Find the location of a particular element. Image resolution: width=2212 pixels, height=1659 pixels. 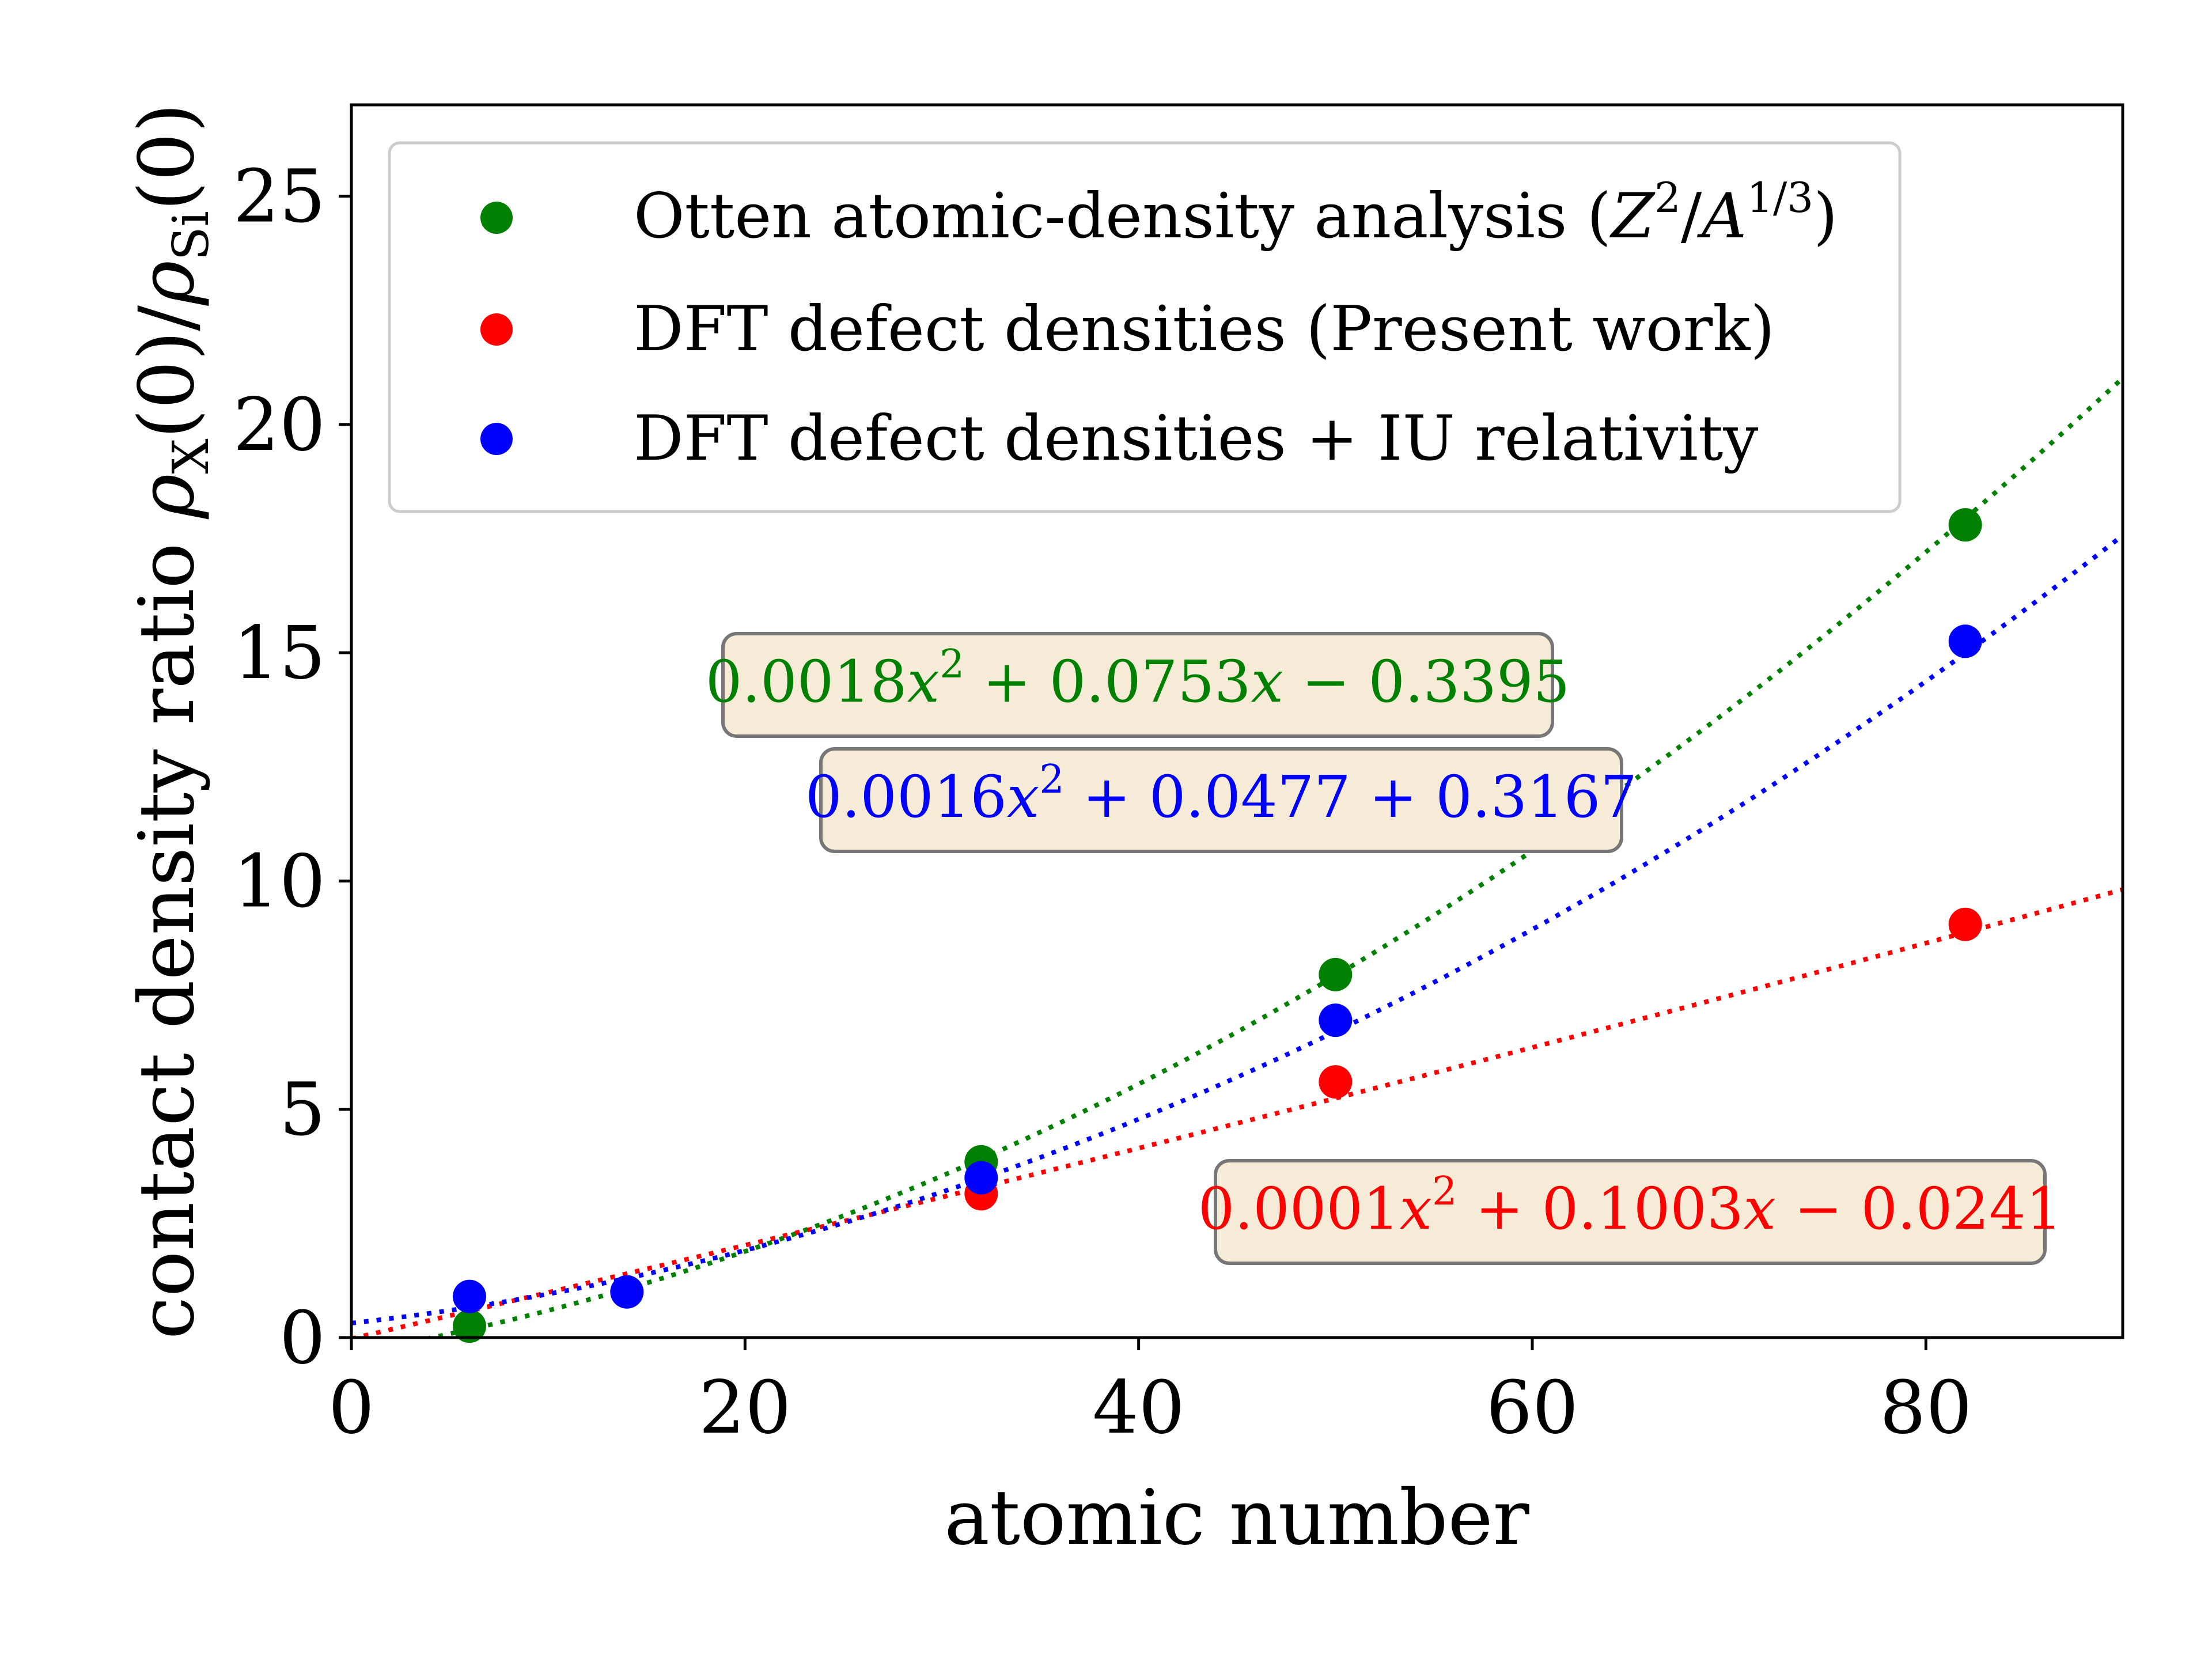

legend1-exp2: 1/3 is located at coordinates (1780, 197).